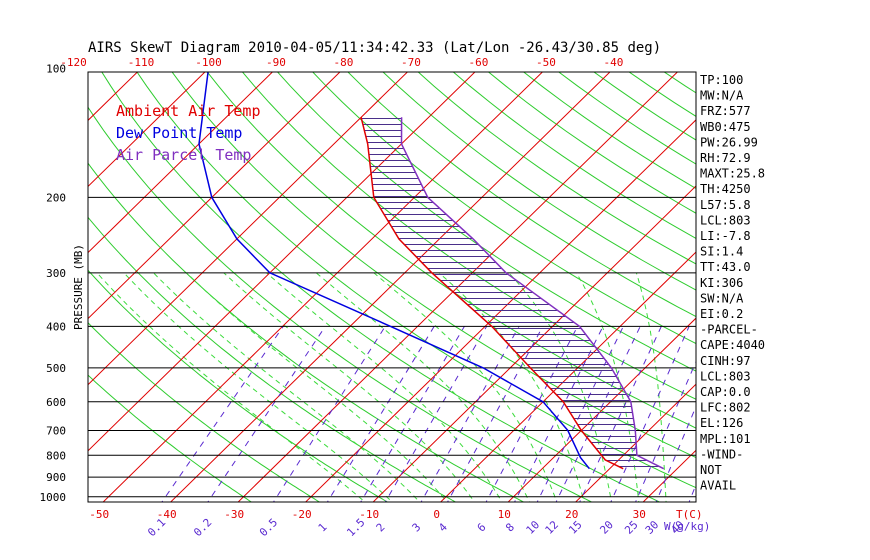 The image size is (870, 560). What do you see at coordinates (510, 528) in the screenshot?
I see `mixing-ratio-tick-label: 8` at bounding box center [510, 528].